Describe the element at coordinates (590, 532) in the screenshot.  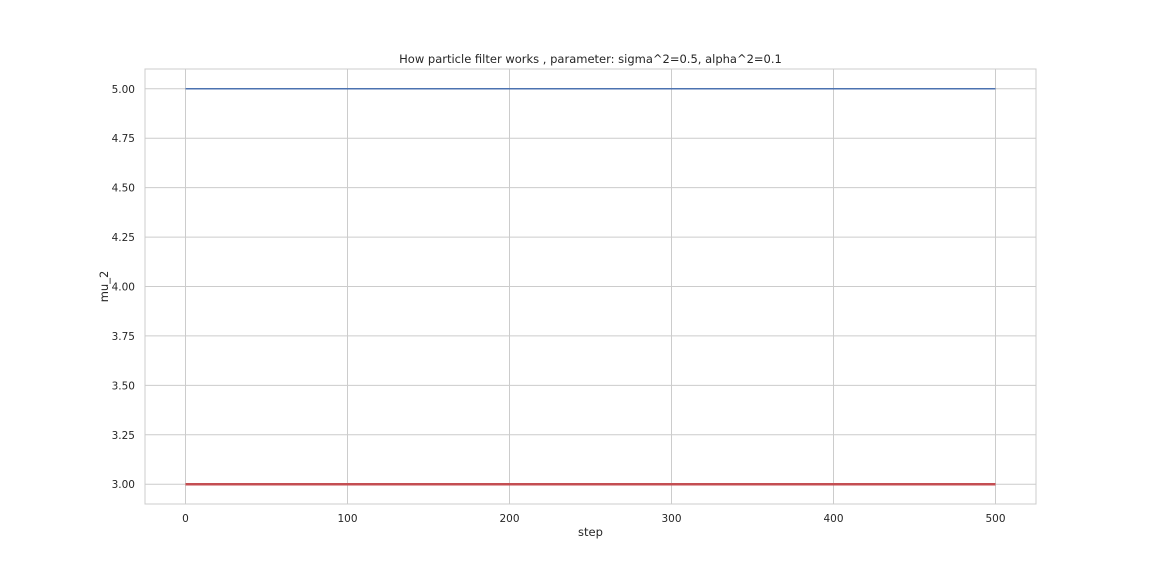
I see `x-axis-label: step` at that location.